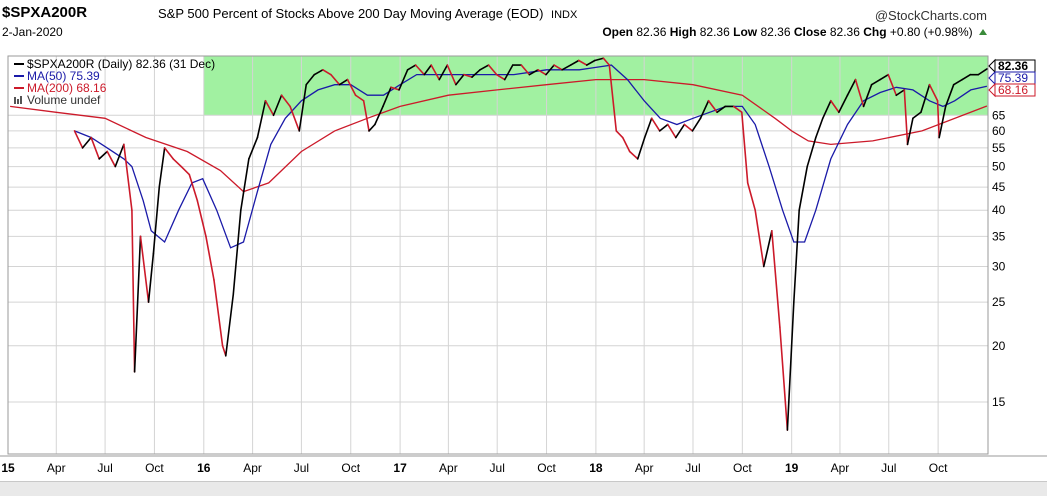 The height and width of the screenshot is (496, 1047). What do you see at coordinates (64, 100) in the screenshot?
I see `legend-entry: Volume undef` at bounding box center [64, 100].